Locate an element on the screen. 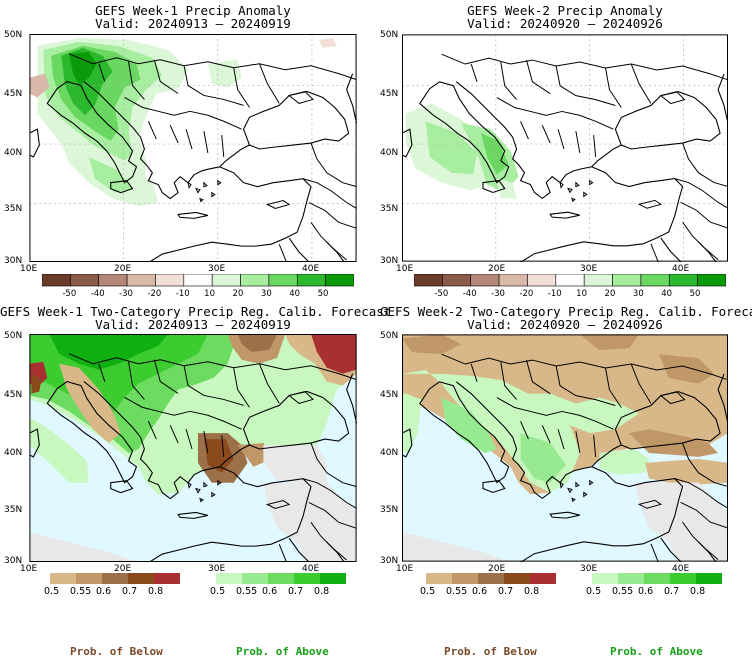  footer-prob-above-1: Prob. of Above is located at coordinates (282, 651).